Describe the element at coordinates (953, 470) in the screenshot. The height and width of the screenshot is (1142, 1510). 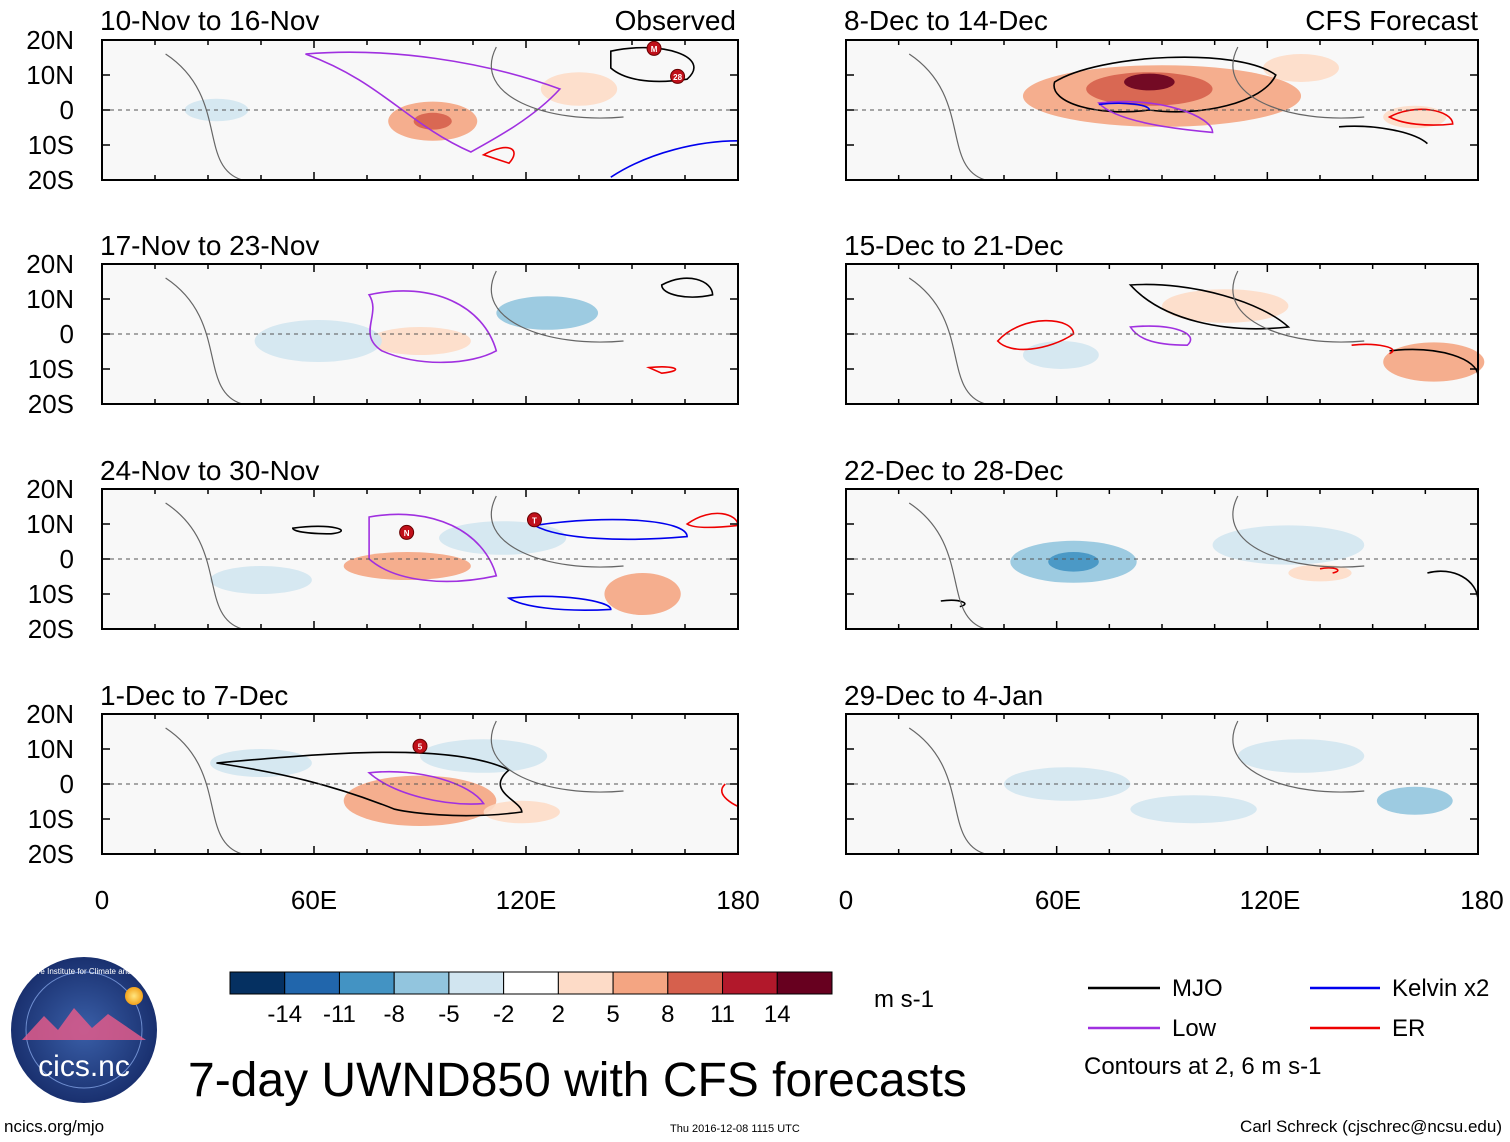
I see `panel-title-right-3: 22-Dec to 28-Dec` at that location.